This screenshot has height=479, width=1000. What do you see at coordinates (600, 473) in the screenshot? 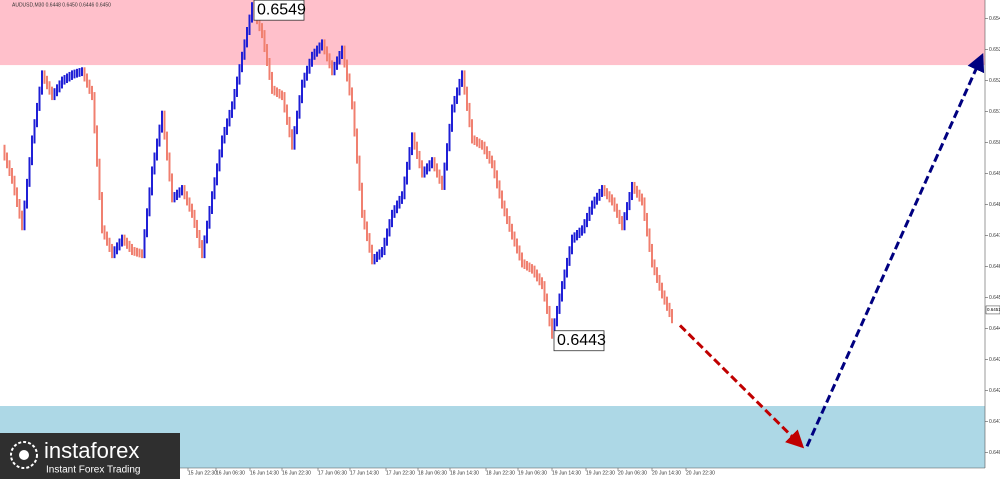
I see `x-tick-label: 19 Jun 22:30` at bounding box center [600, 473].